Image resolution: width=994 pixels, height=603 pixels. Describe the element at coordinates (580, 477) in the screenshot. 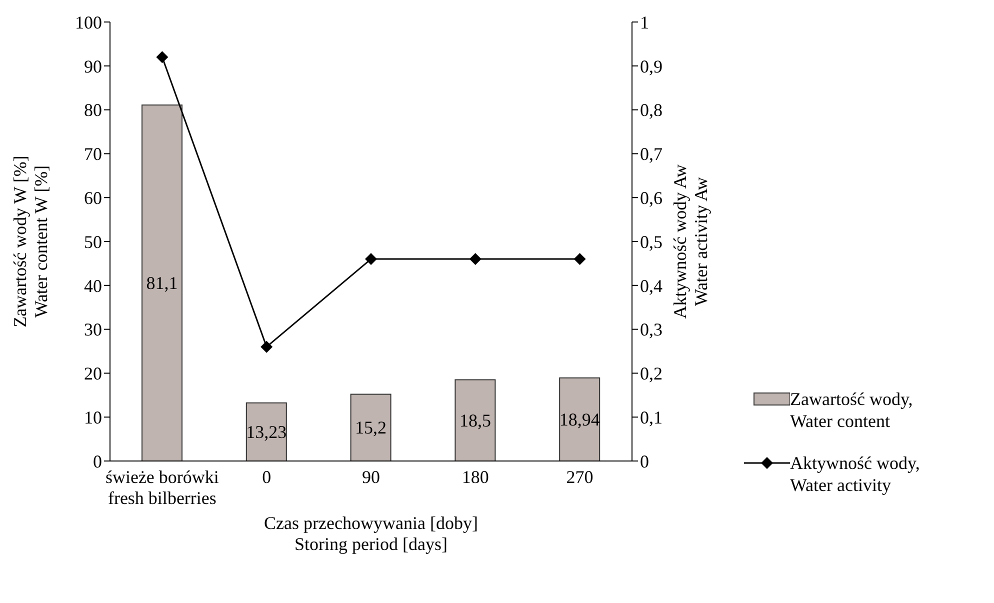

I see `x-tick-label: 270` at that location.